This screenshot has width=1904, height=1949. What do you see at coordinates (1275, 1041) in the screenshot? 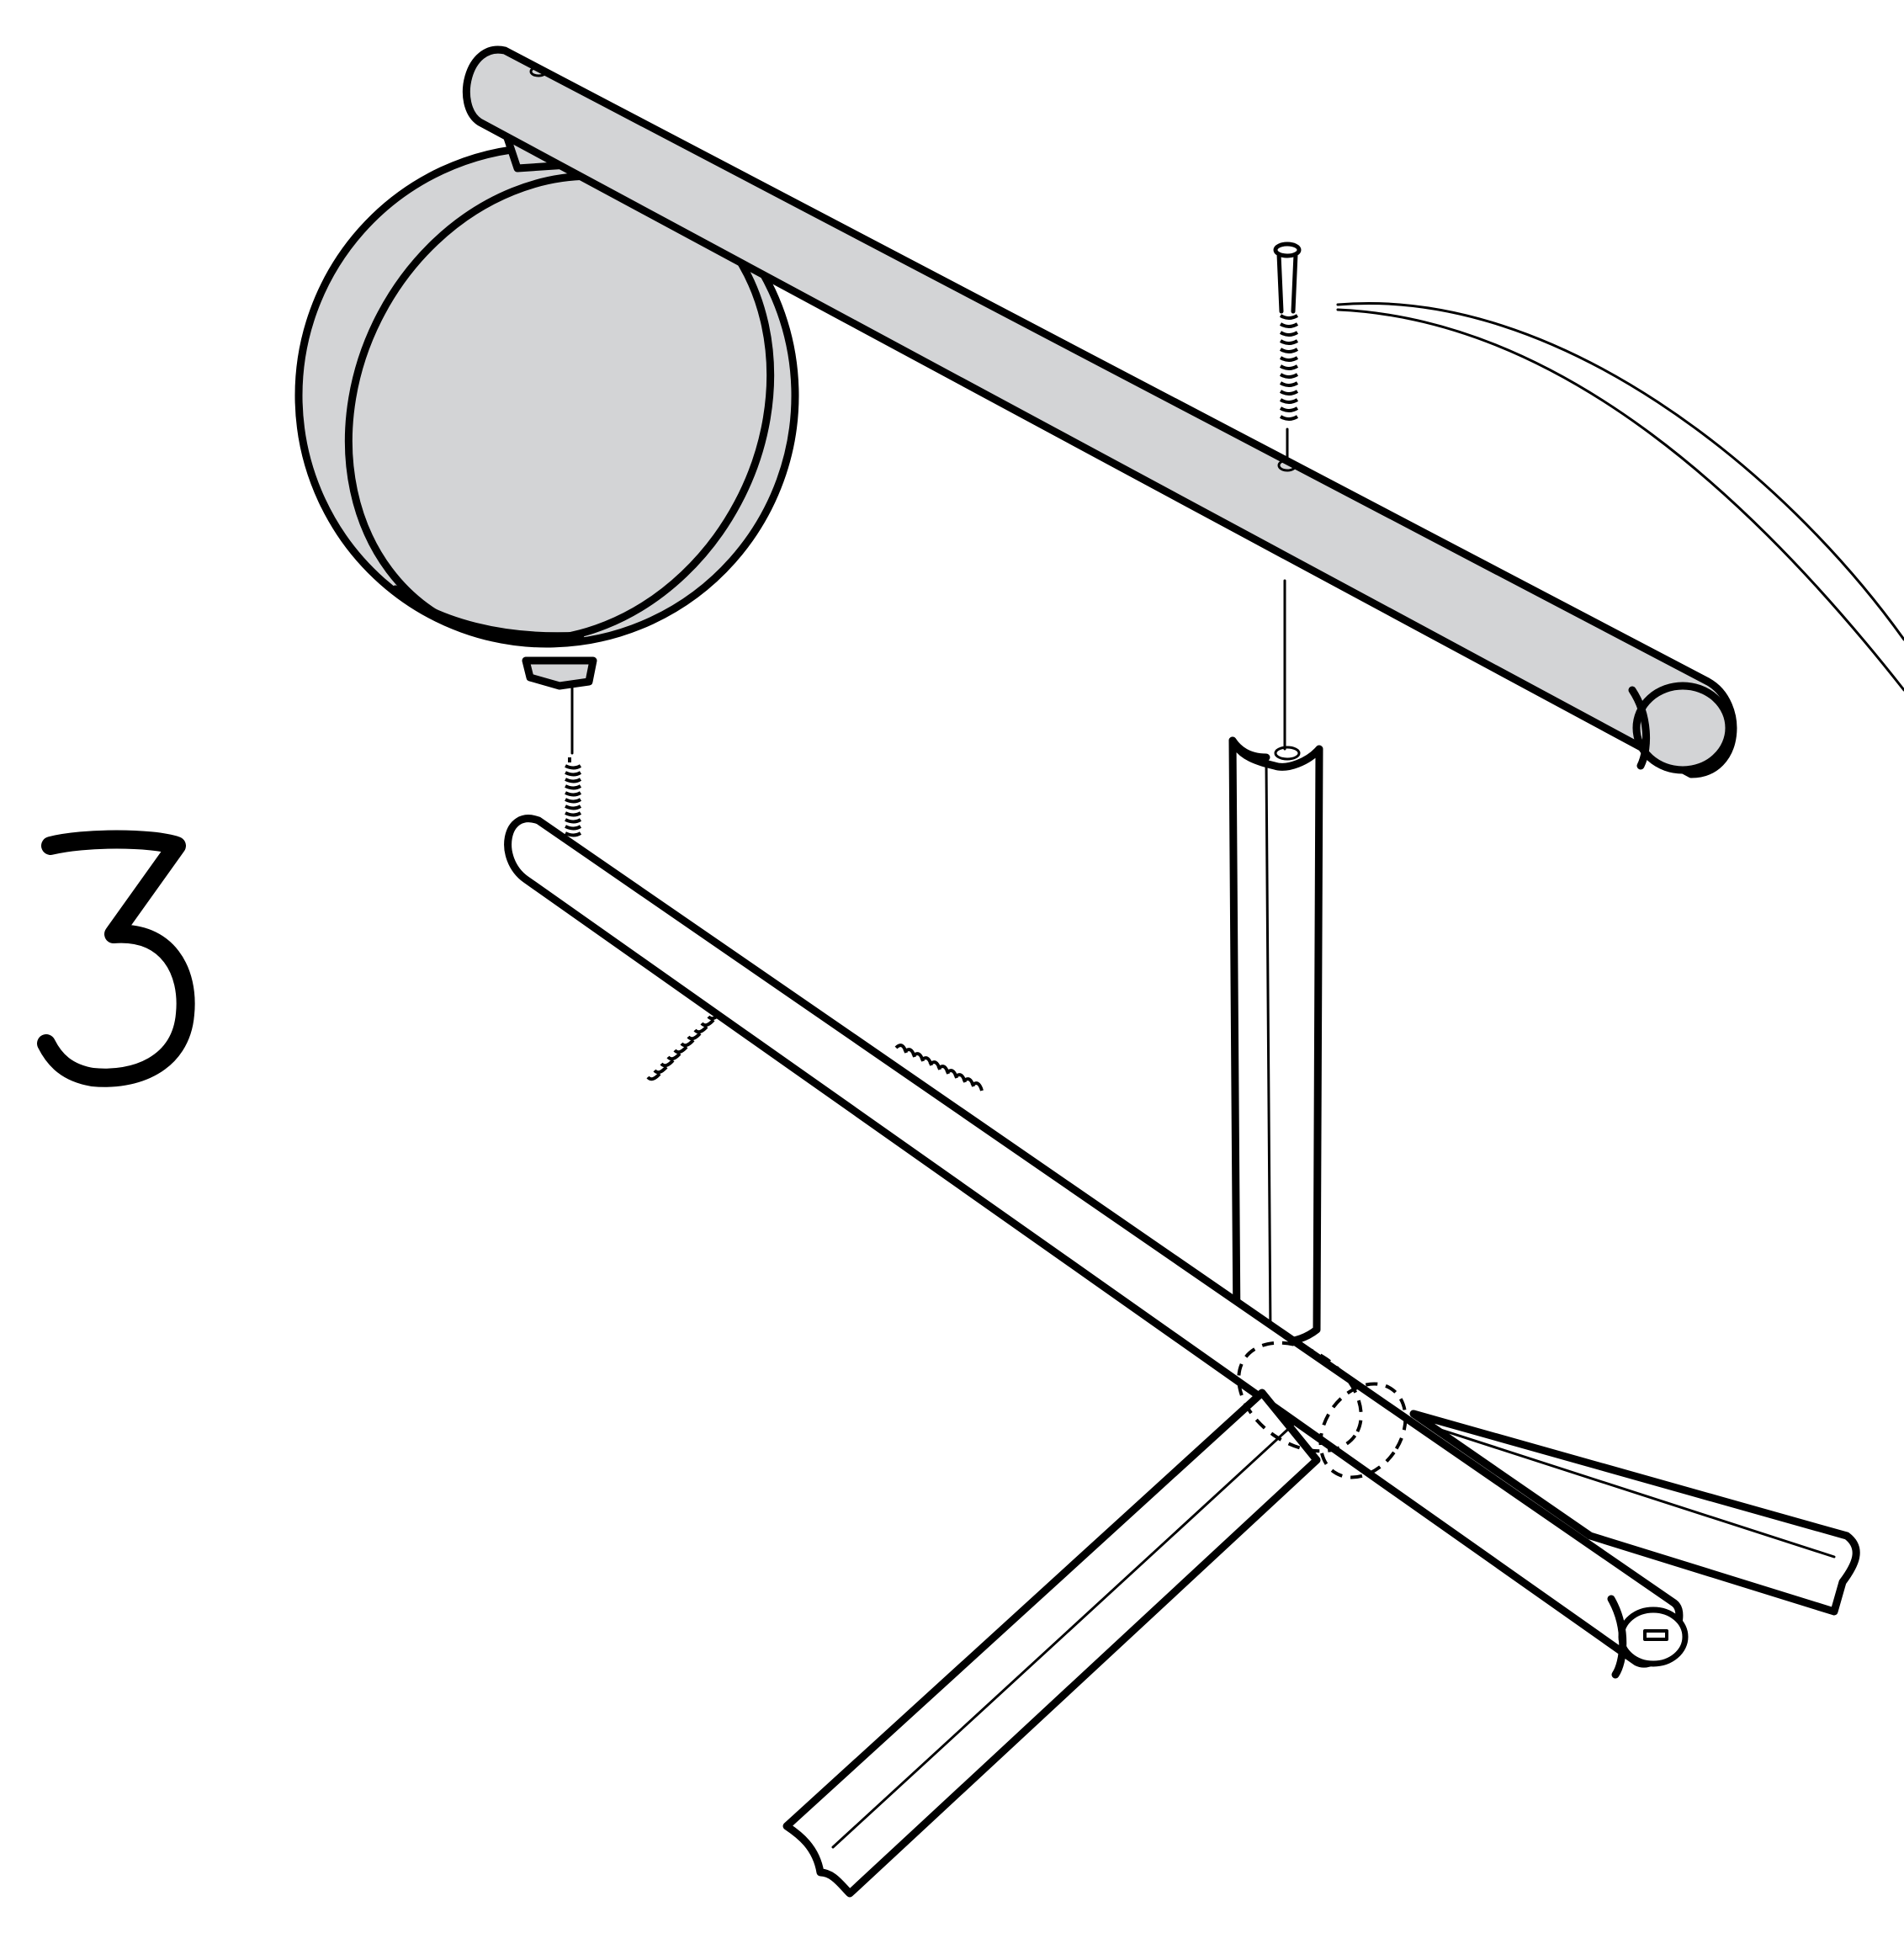
I see `vertical-post` at bounding box center [1275, 1041].